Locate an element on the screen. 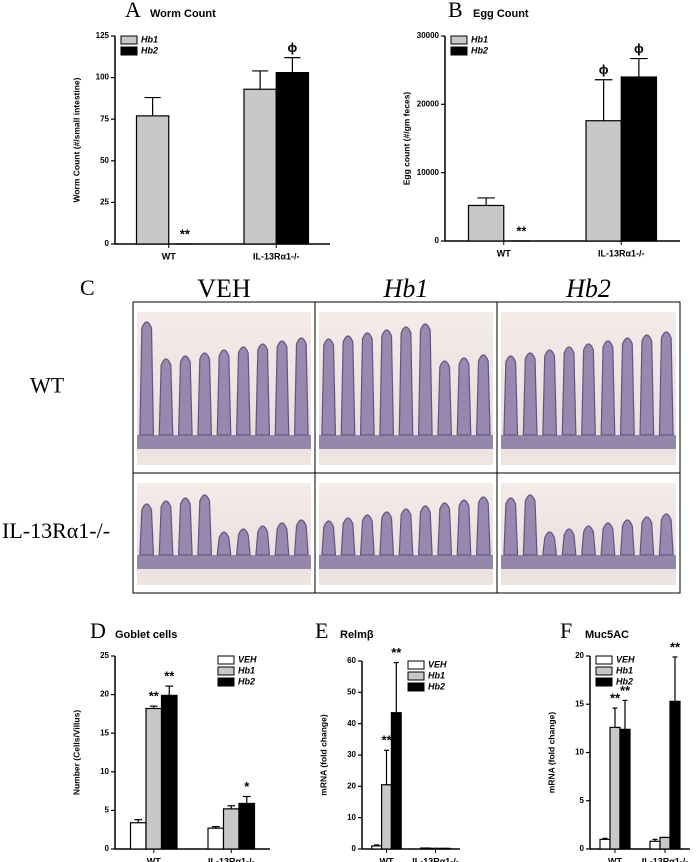 The image size is (700, 862). y-tick-label: 5 is located at coordinates (582, 800).